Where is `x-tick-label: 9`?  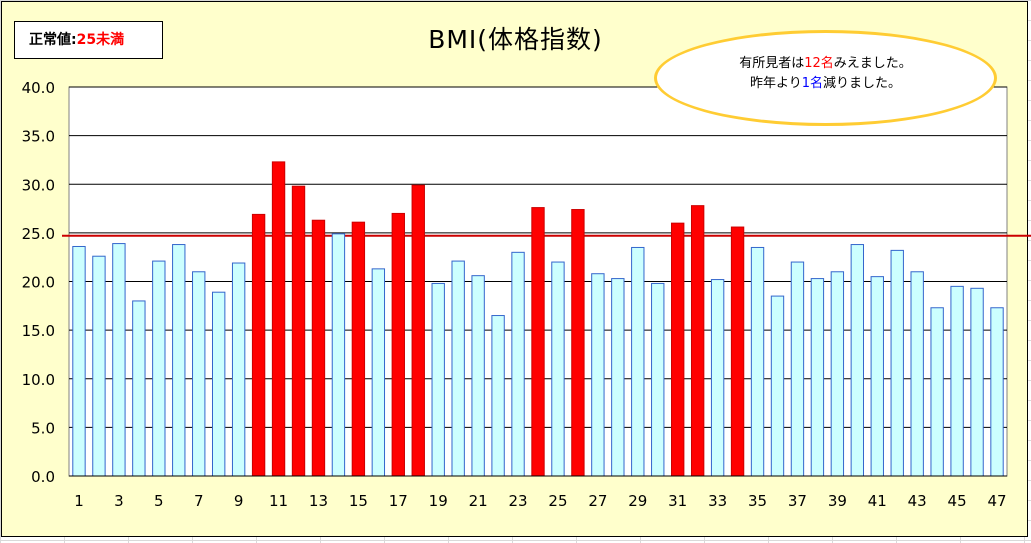
x-tick-label: 9 is located at coordinates (239, 501).